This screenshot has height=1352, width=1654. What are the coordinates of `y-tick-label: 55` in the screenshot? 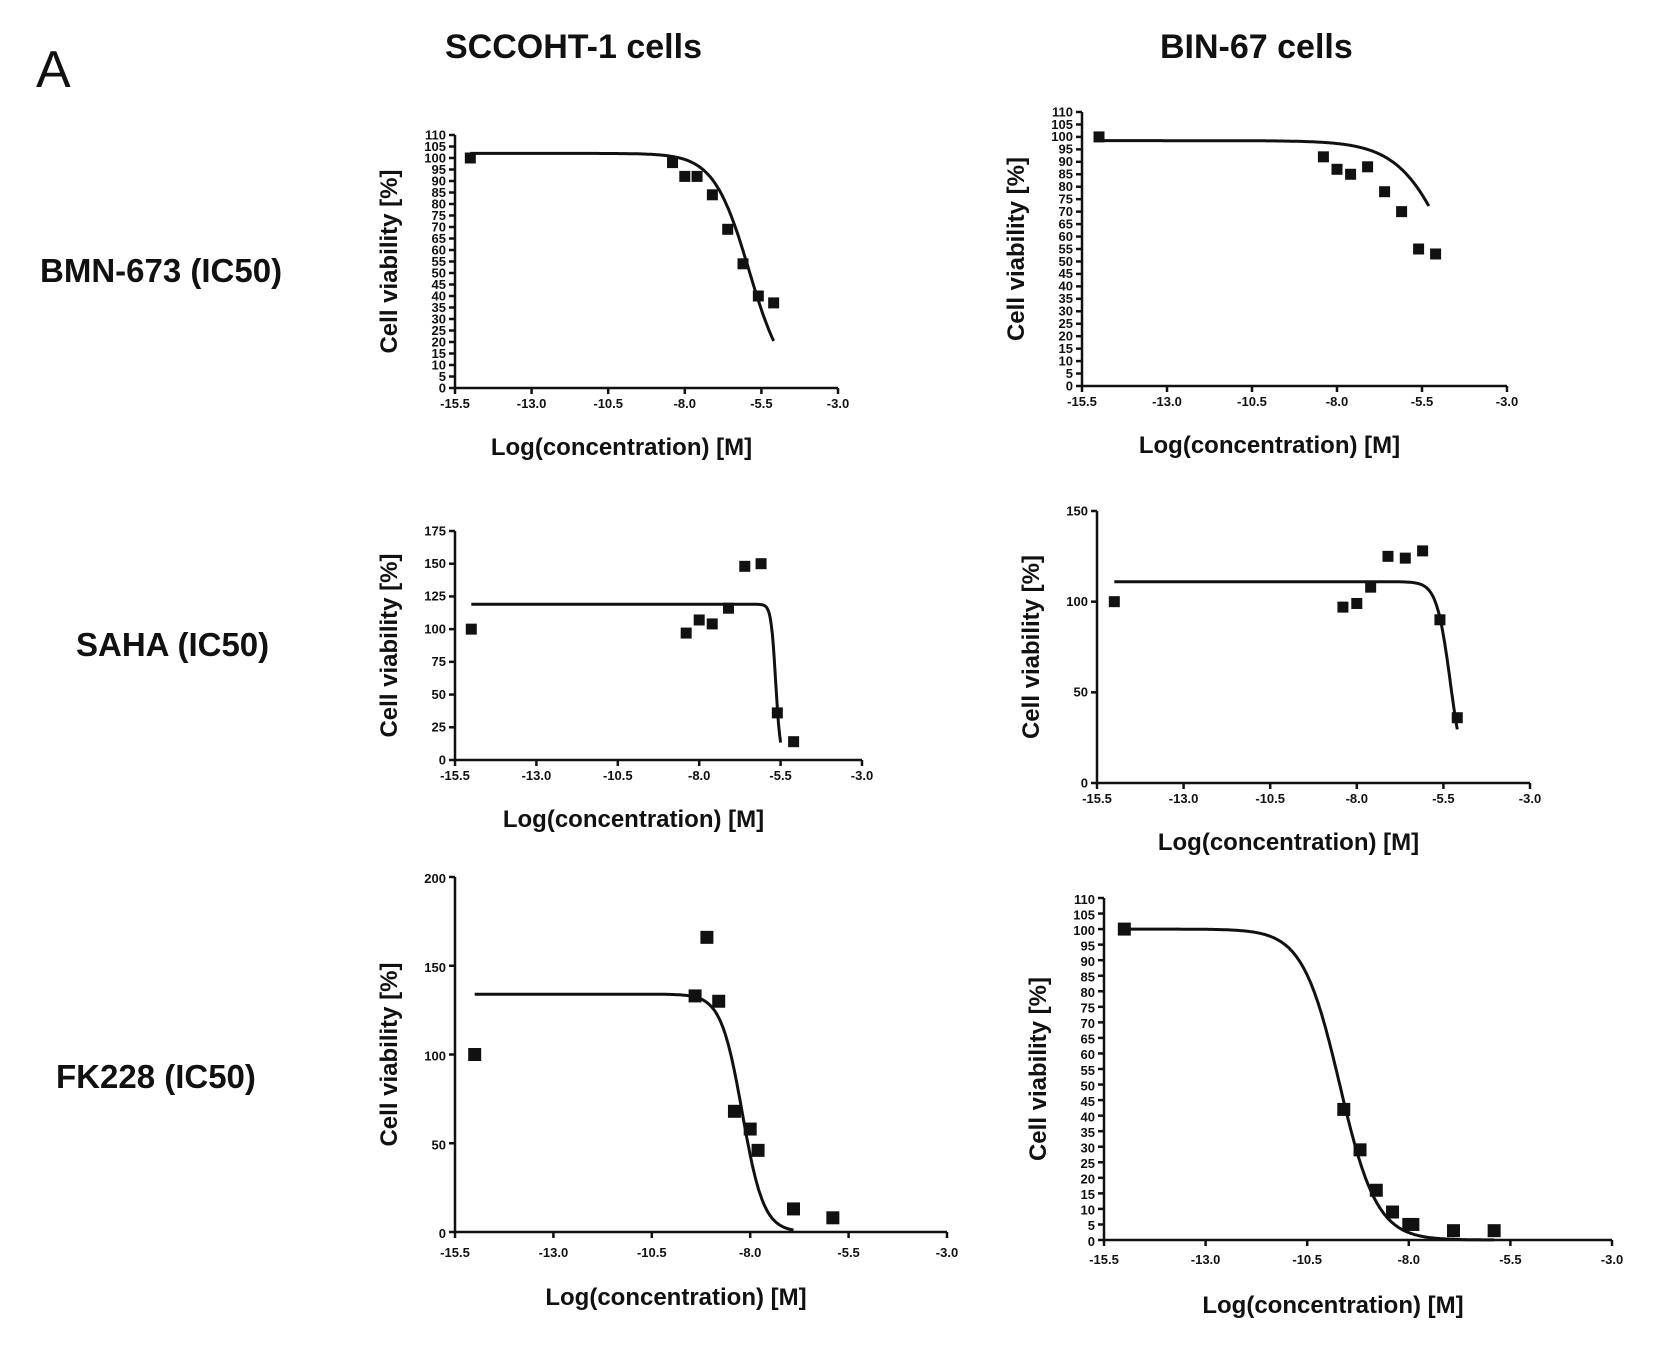 It's located at (1066, 248).